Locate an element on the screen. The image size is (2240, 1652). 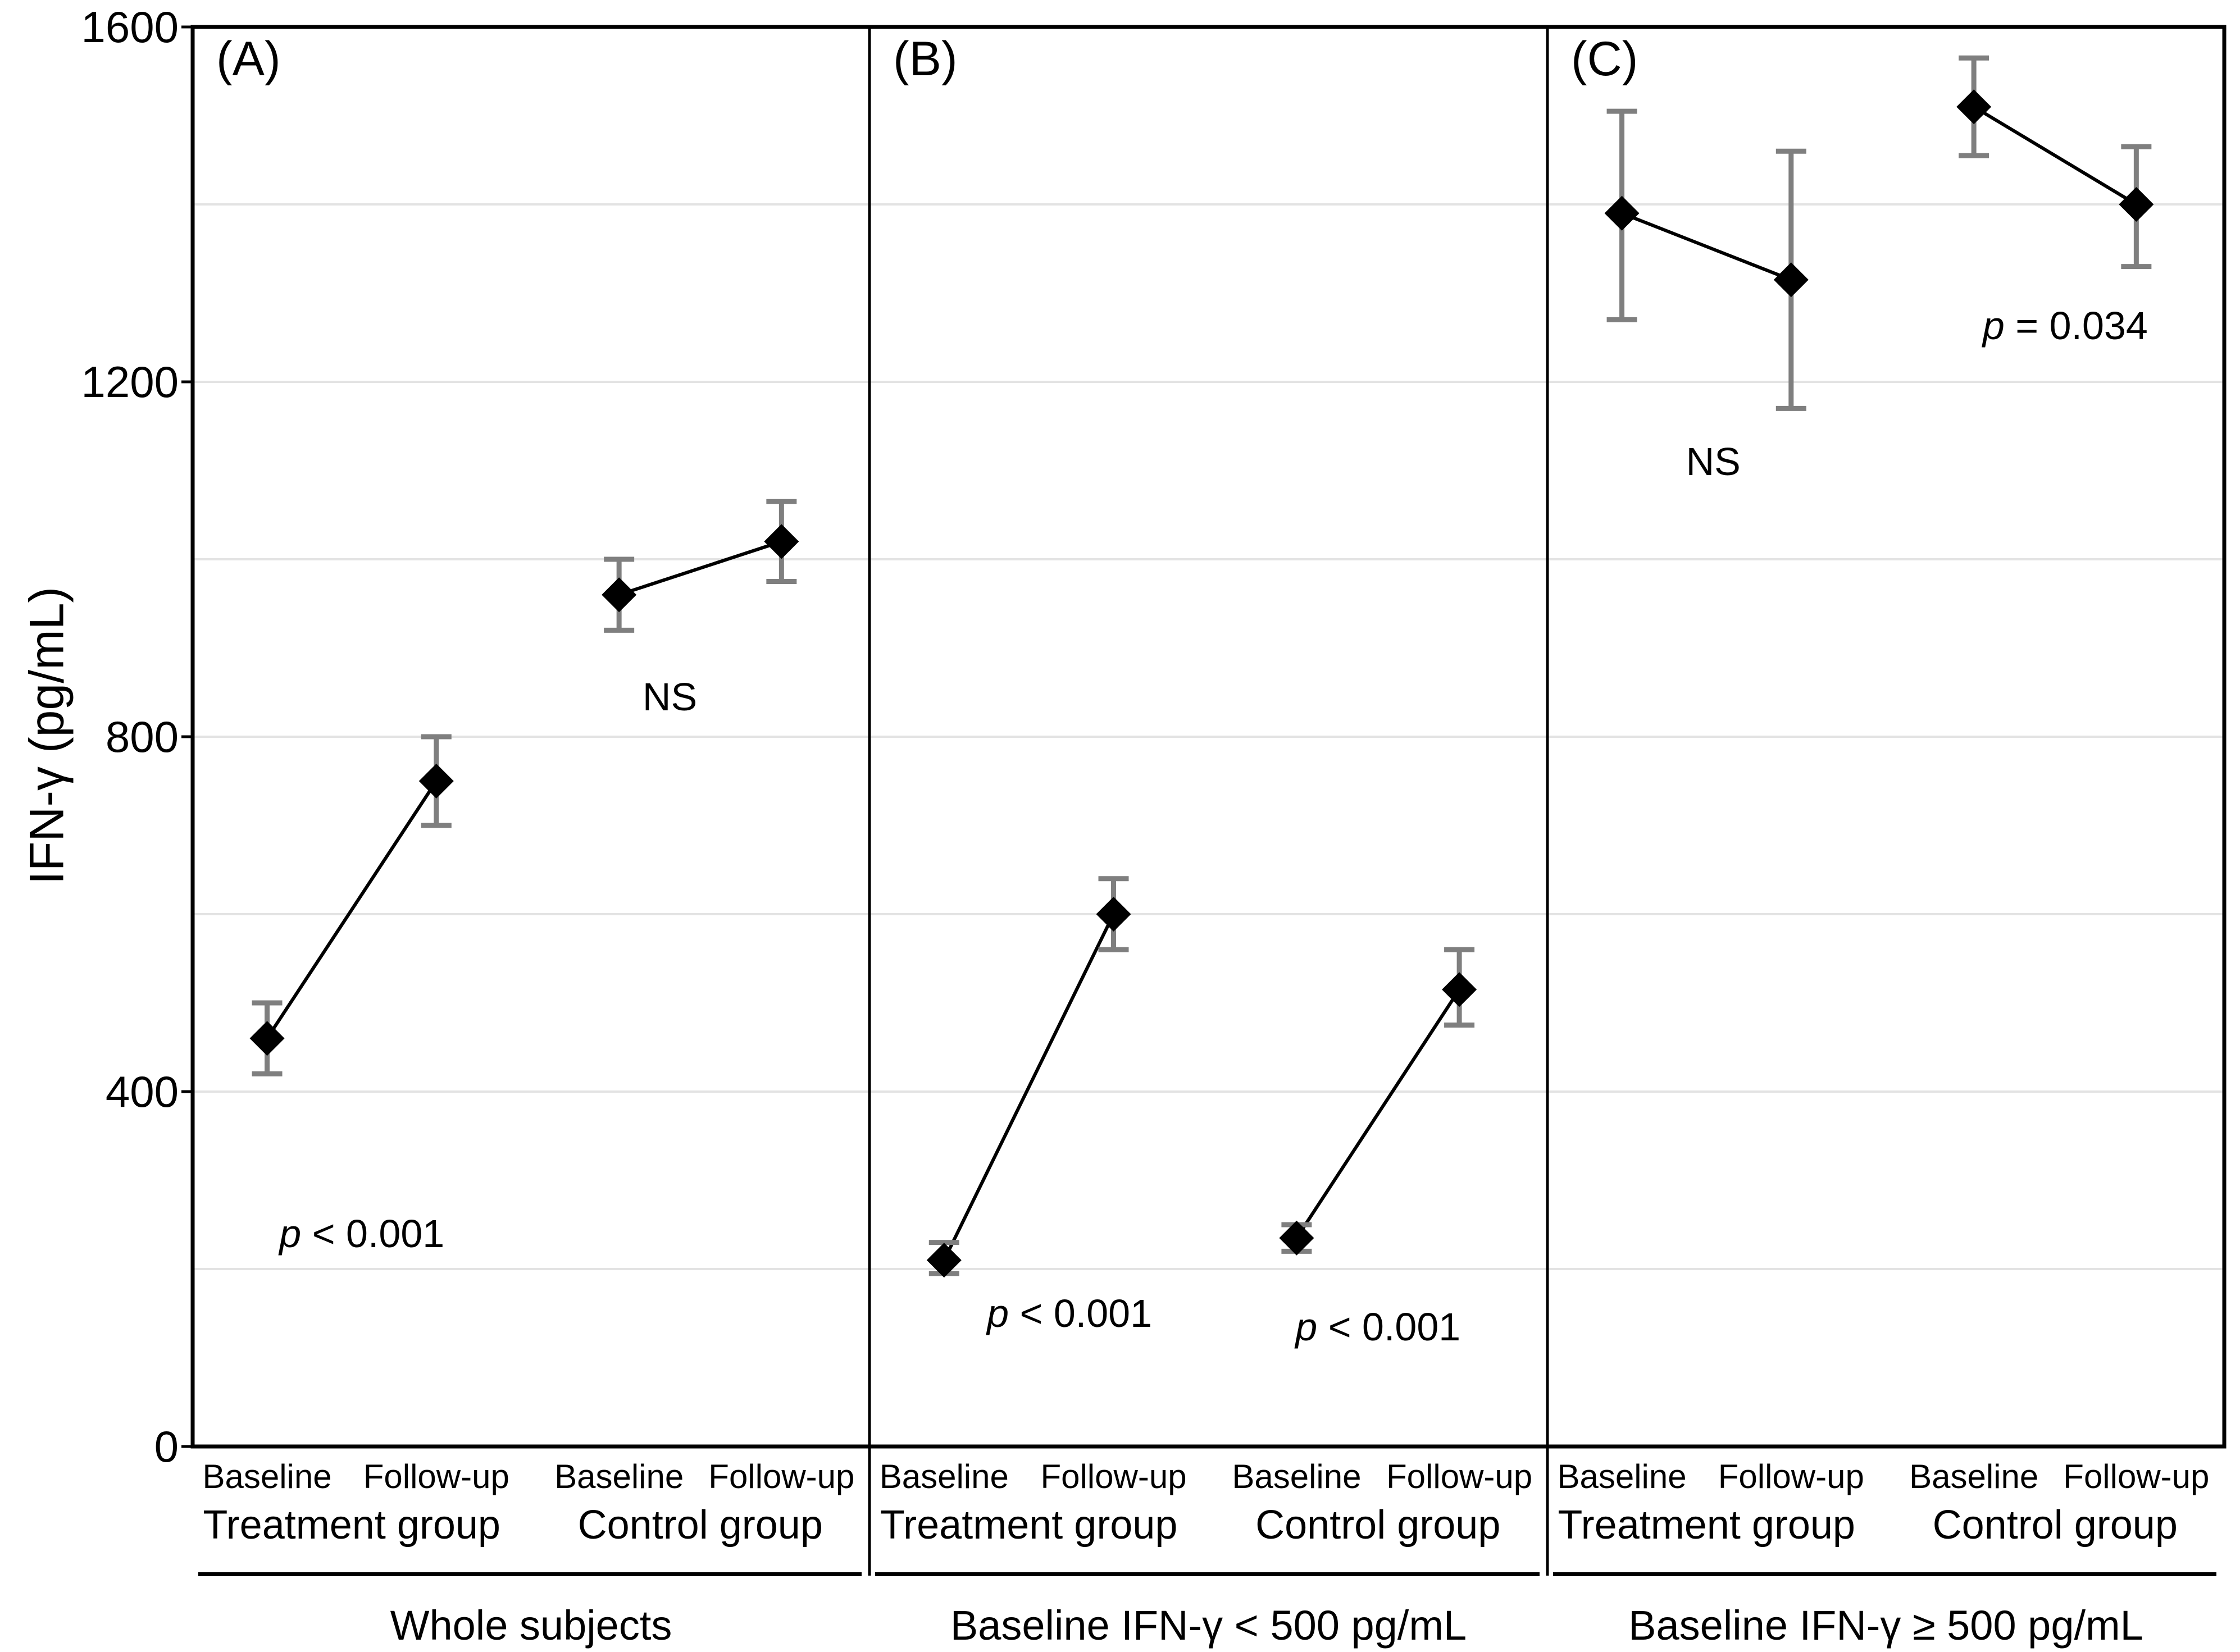
panel-letter: (A) is located at coordinates (248, 59).